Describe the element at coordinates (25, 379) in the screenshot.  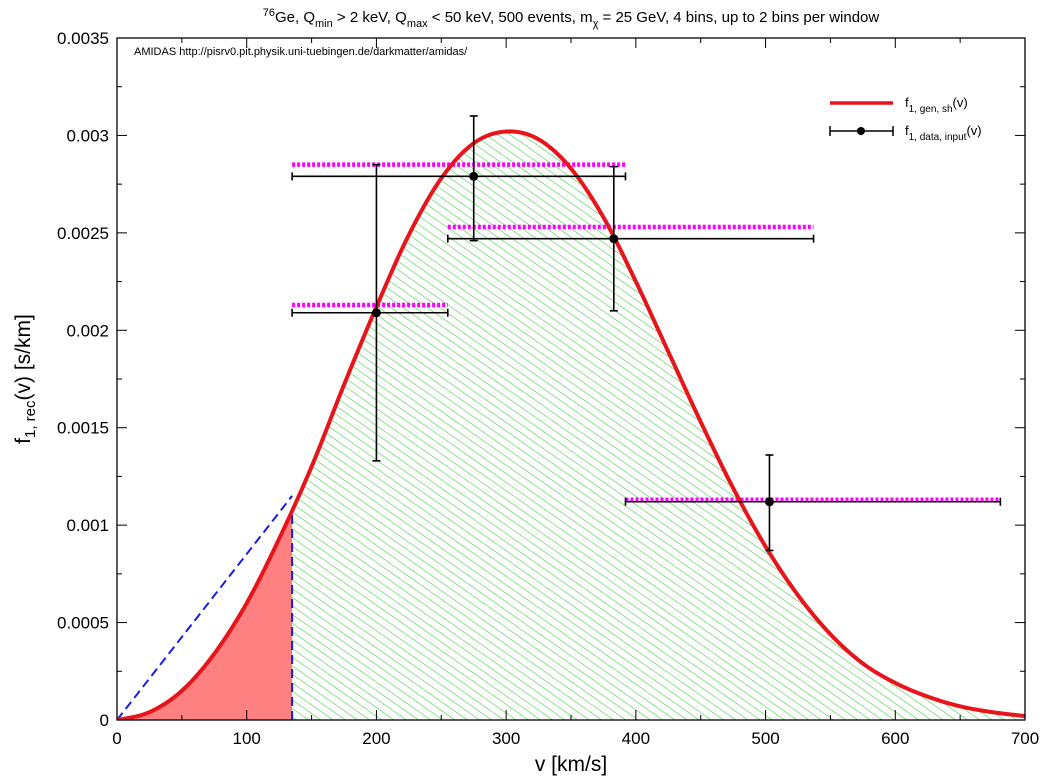
I see `y-axis-label: f1, rec(v) [s/km]` at that location.